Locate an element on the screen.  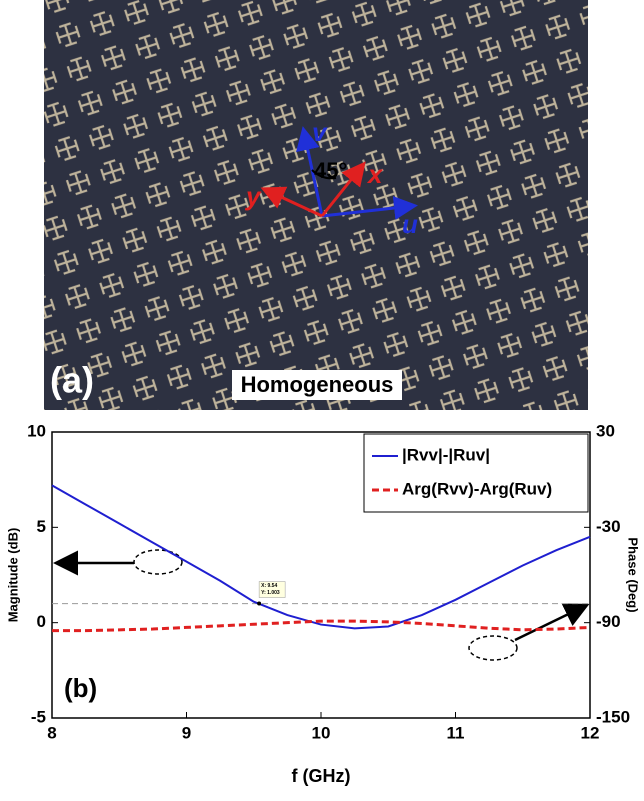
angle-label: 45° is located at coordinates (330, 170).